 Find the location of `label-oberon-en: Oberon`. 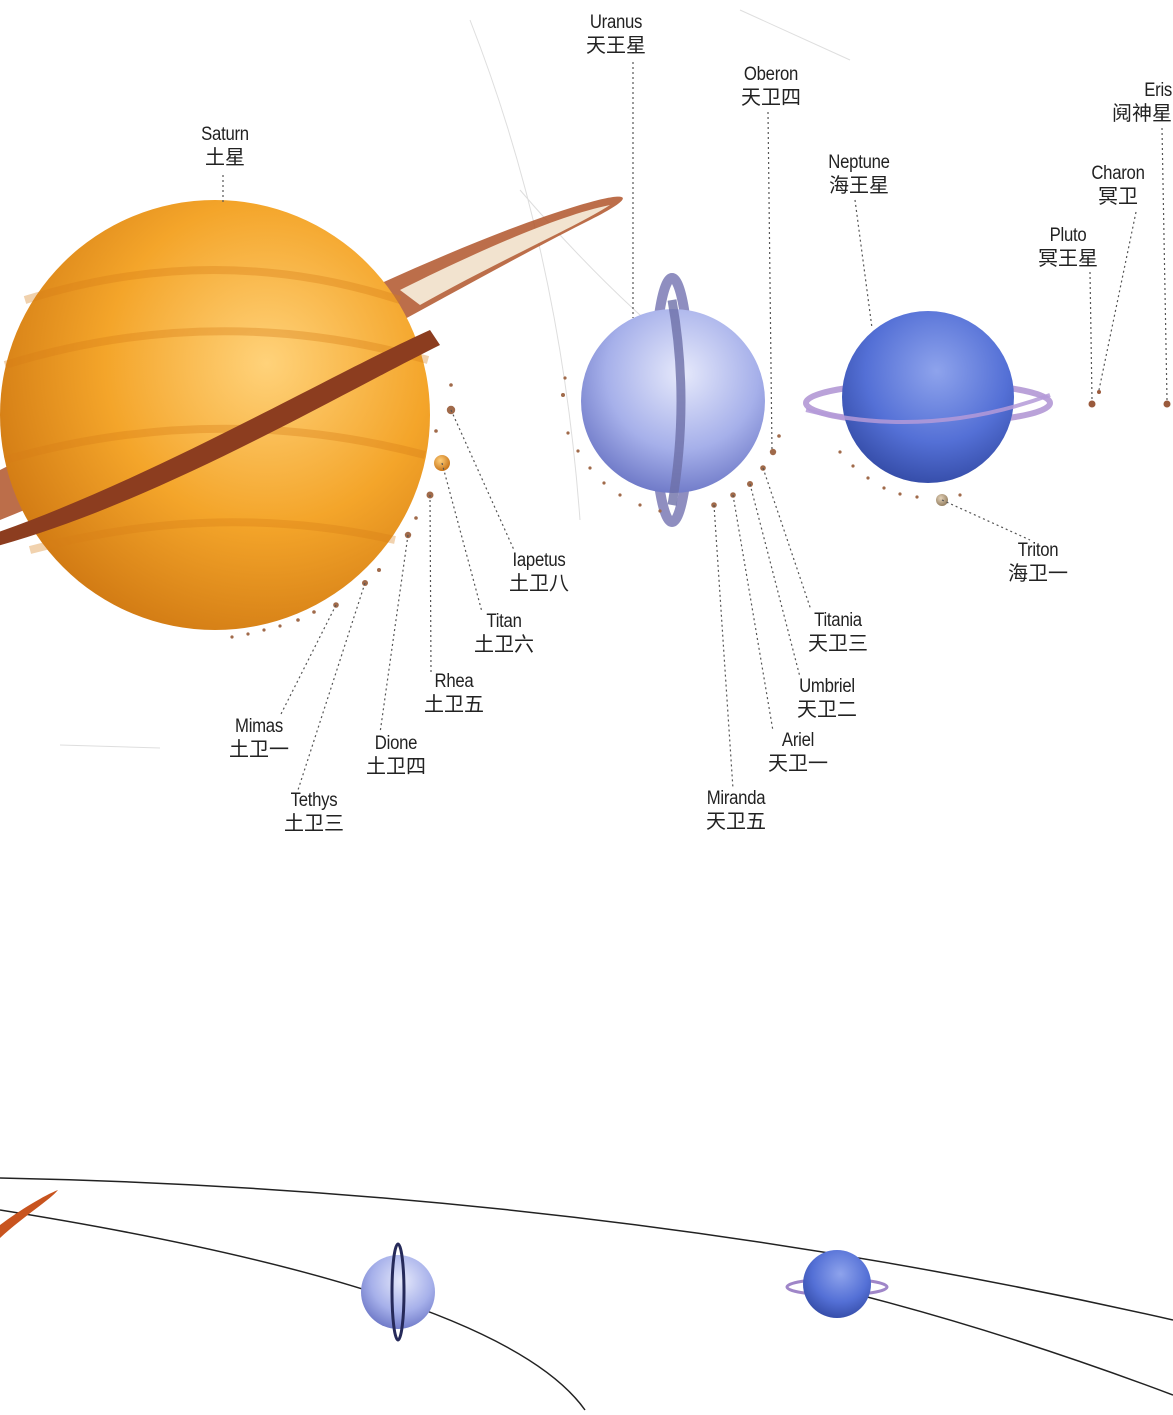

label-oberon-en: Oberon is located at coordinates (771, 74).